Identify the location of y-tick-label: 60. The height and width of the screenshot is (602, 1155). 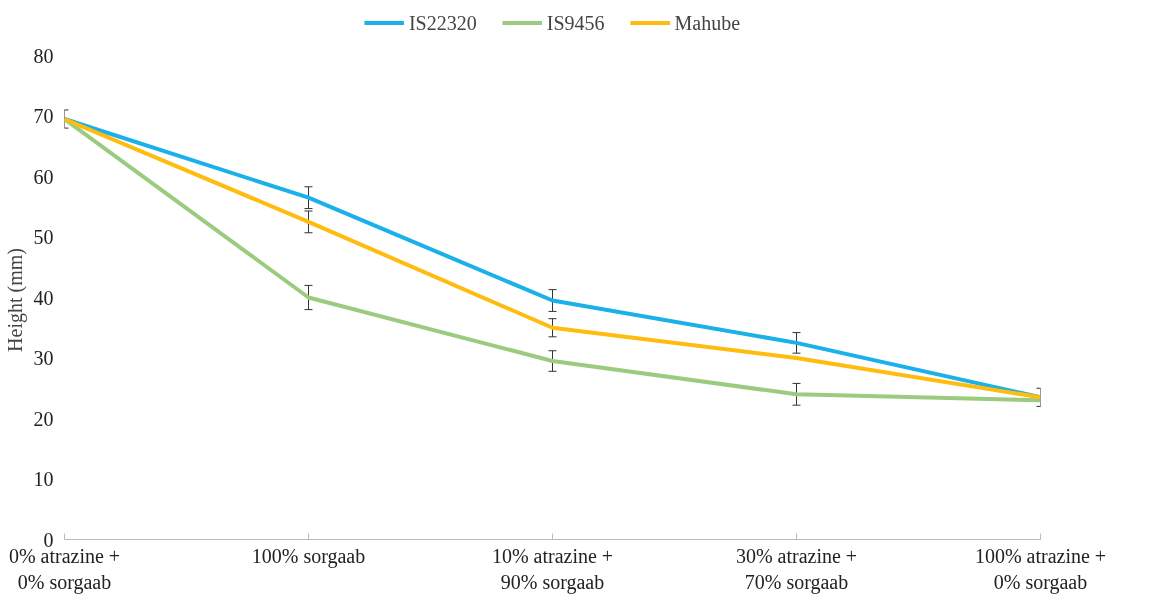
(43, 176).